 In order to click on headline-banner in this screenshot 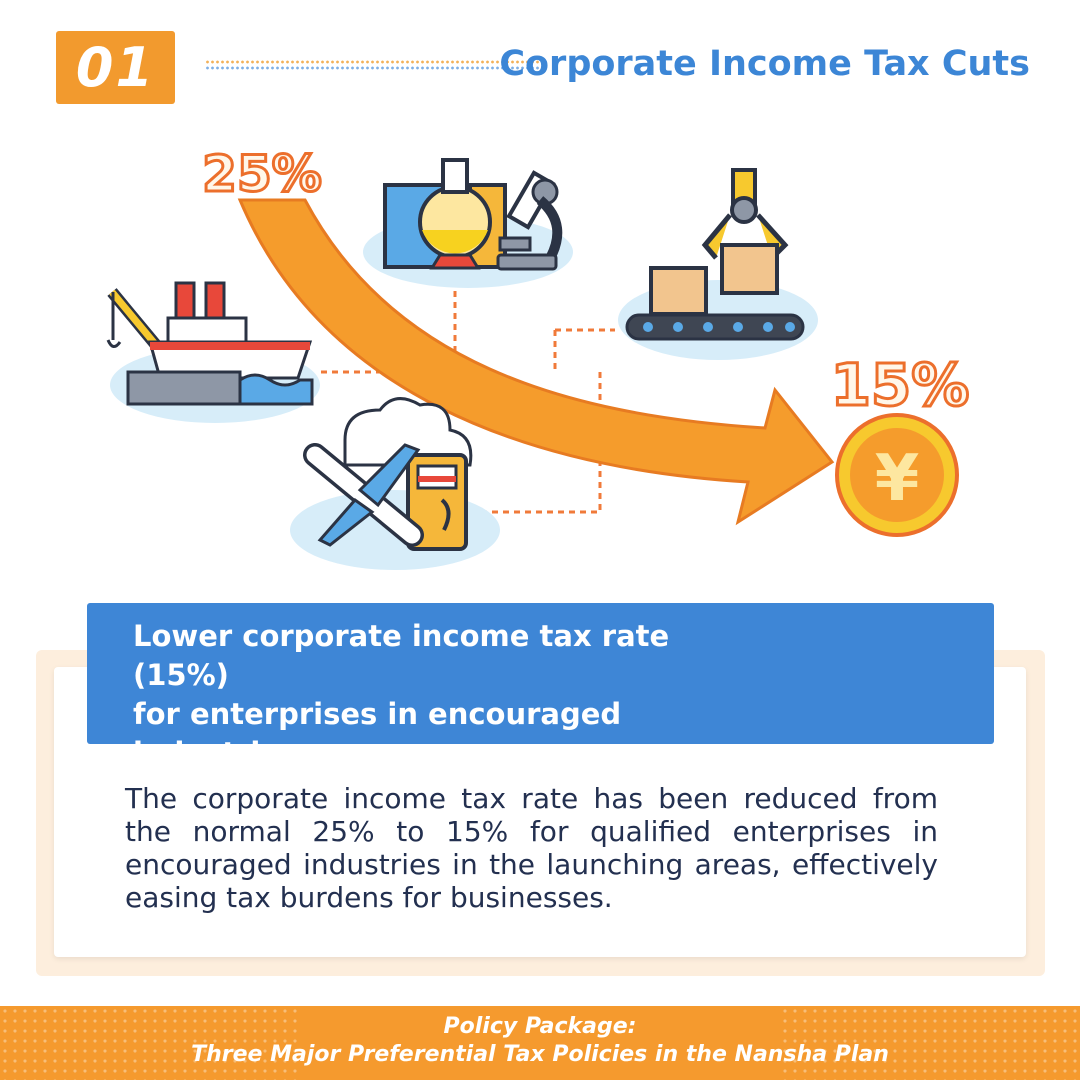, I will do `click(540, 673)`.